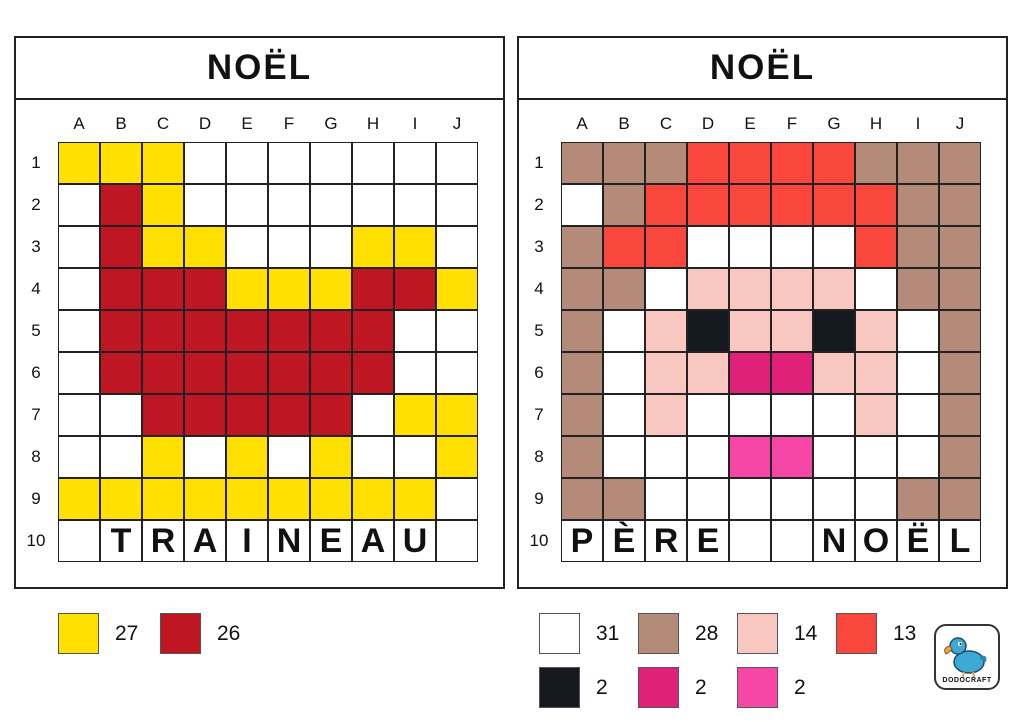 The height and width of the screenshot is (722, 1024). I want to click on word-letter-cell: N, so click(289, 541).